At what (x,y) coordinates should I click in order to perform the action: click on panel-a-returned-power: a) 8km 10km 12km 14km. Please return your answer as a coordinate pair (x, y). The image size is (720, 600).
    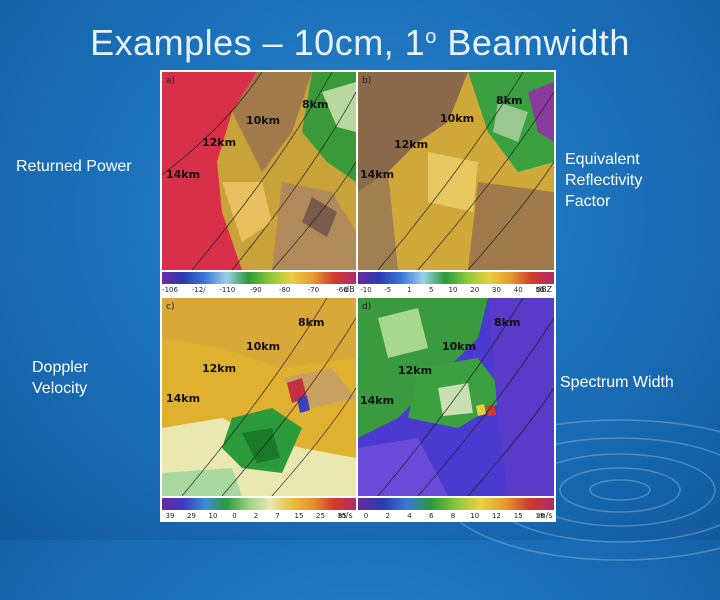
    Looking at the image, I should click on (259, 171).